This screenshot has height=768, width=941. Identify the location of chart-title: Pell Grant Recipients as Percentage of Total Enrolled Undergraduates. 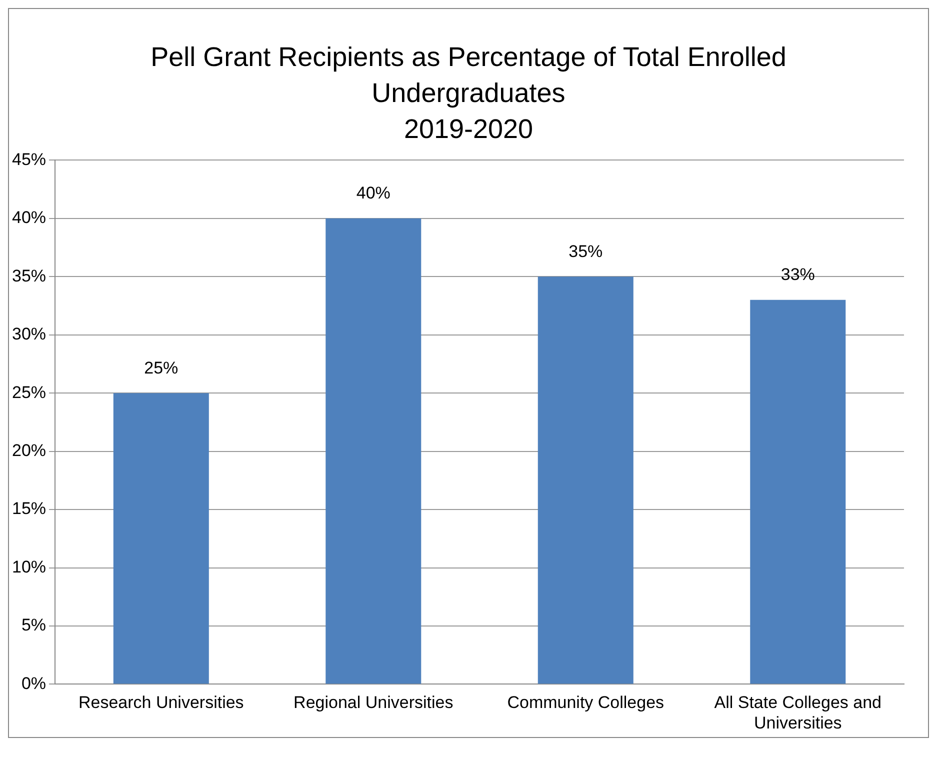
(469, 75).